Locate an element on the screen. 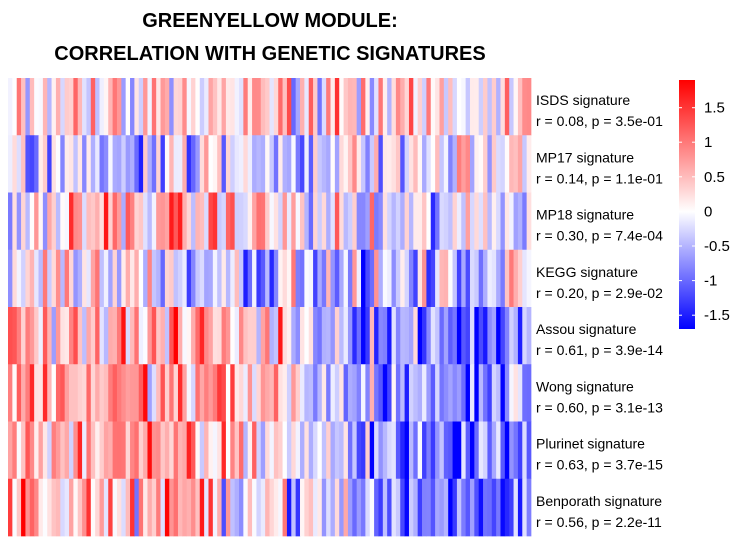 The width and height of the screenshot is (738, 545). row-label-stat: r = 0.56, p = 2.2e-11 is located at coordinates (599, 522).